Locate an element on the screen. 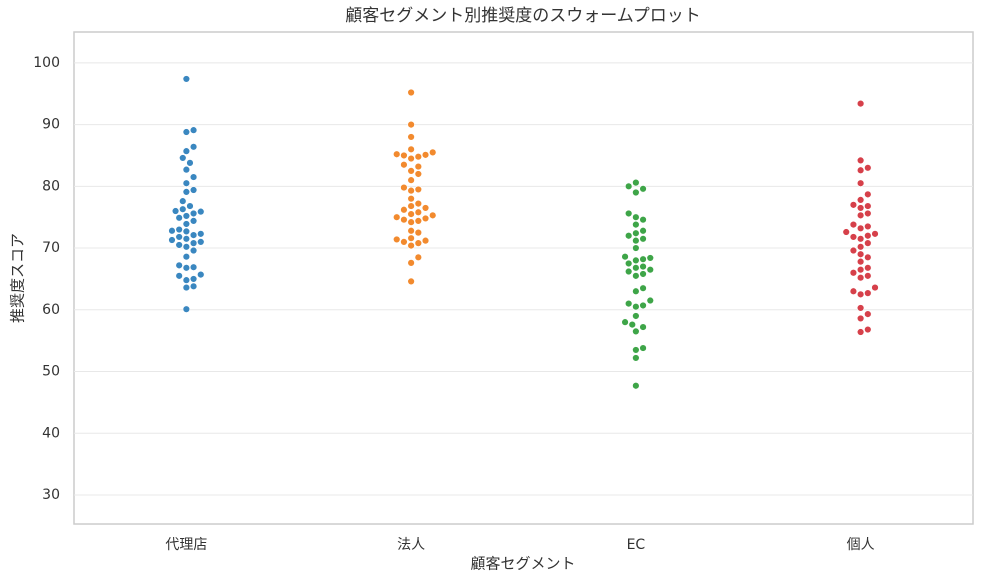  x-axis-label: 顧客セグメント is located at coordinates (522, 564).